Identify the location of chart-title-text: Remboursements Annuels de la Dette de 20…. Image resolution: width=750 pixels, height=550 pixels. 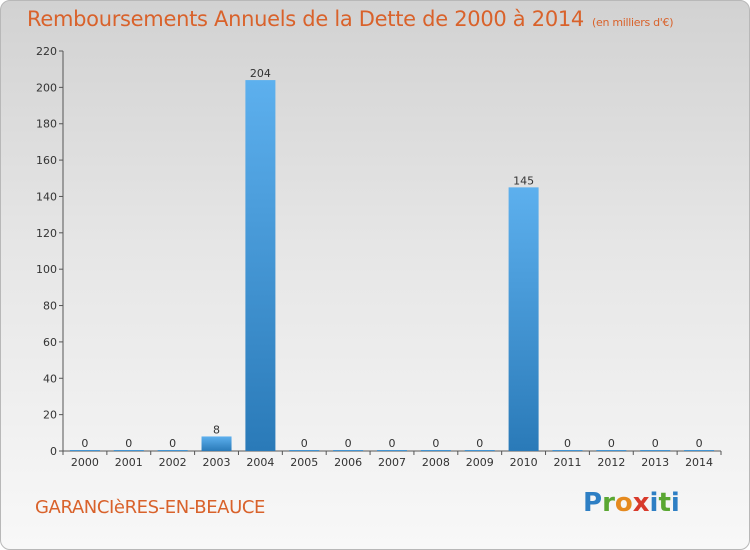
(305, 19).